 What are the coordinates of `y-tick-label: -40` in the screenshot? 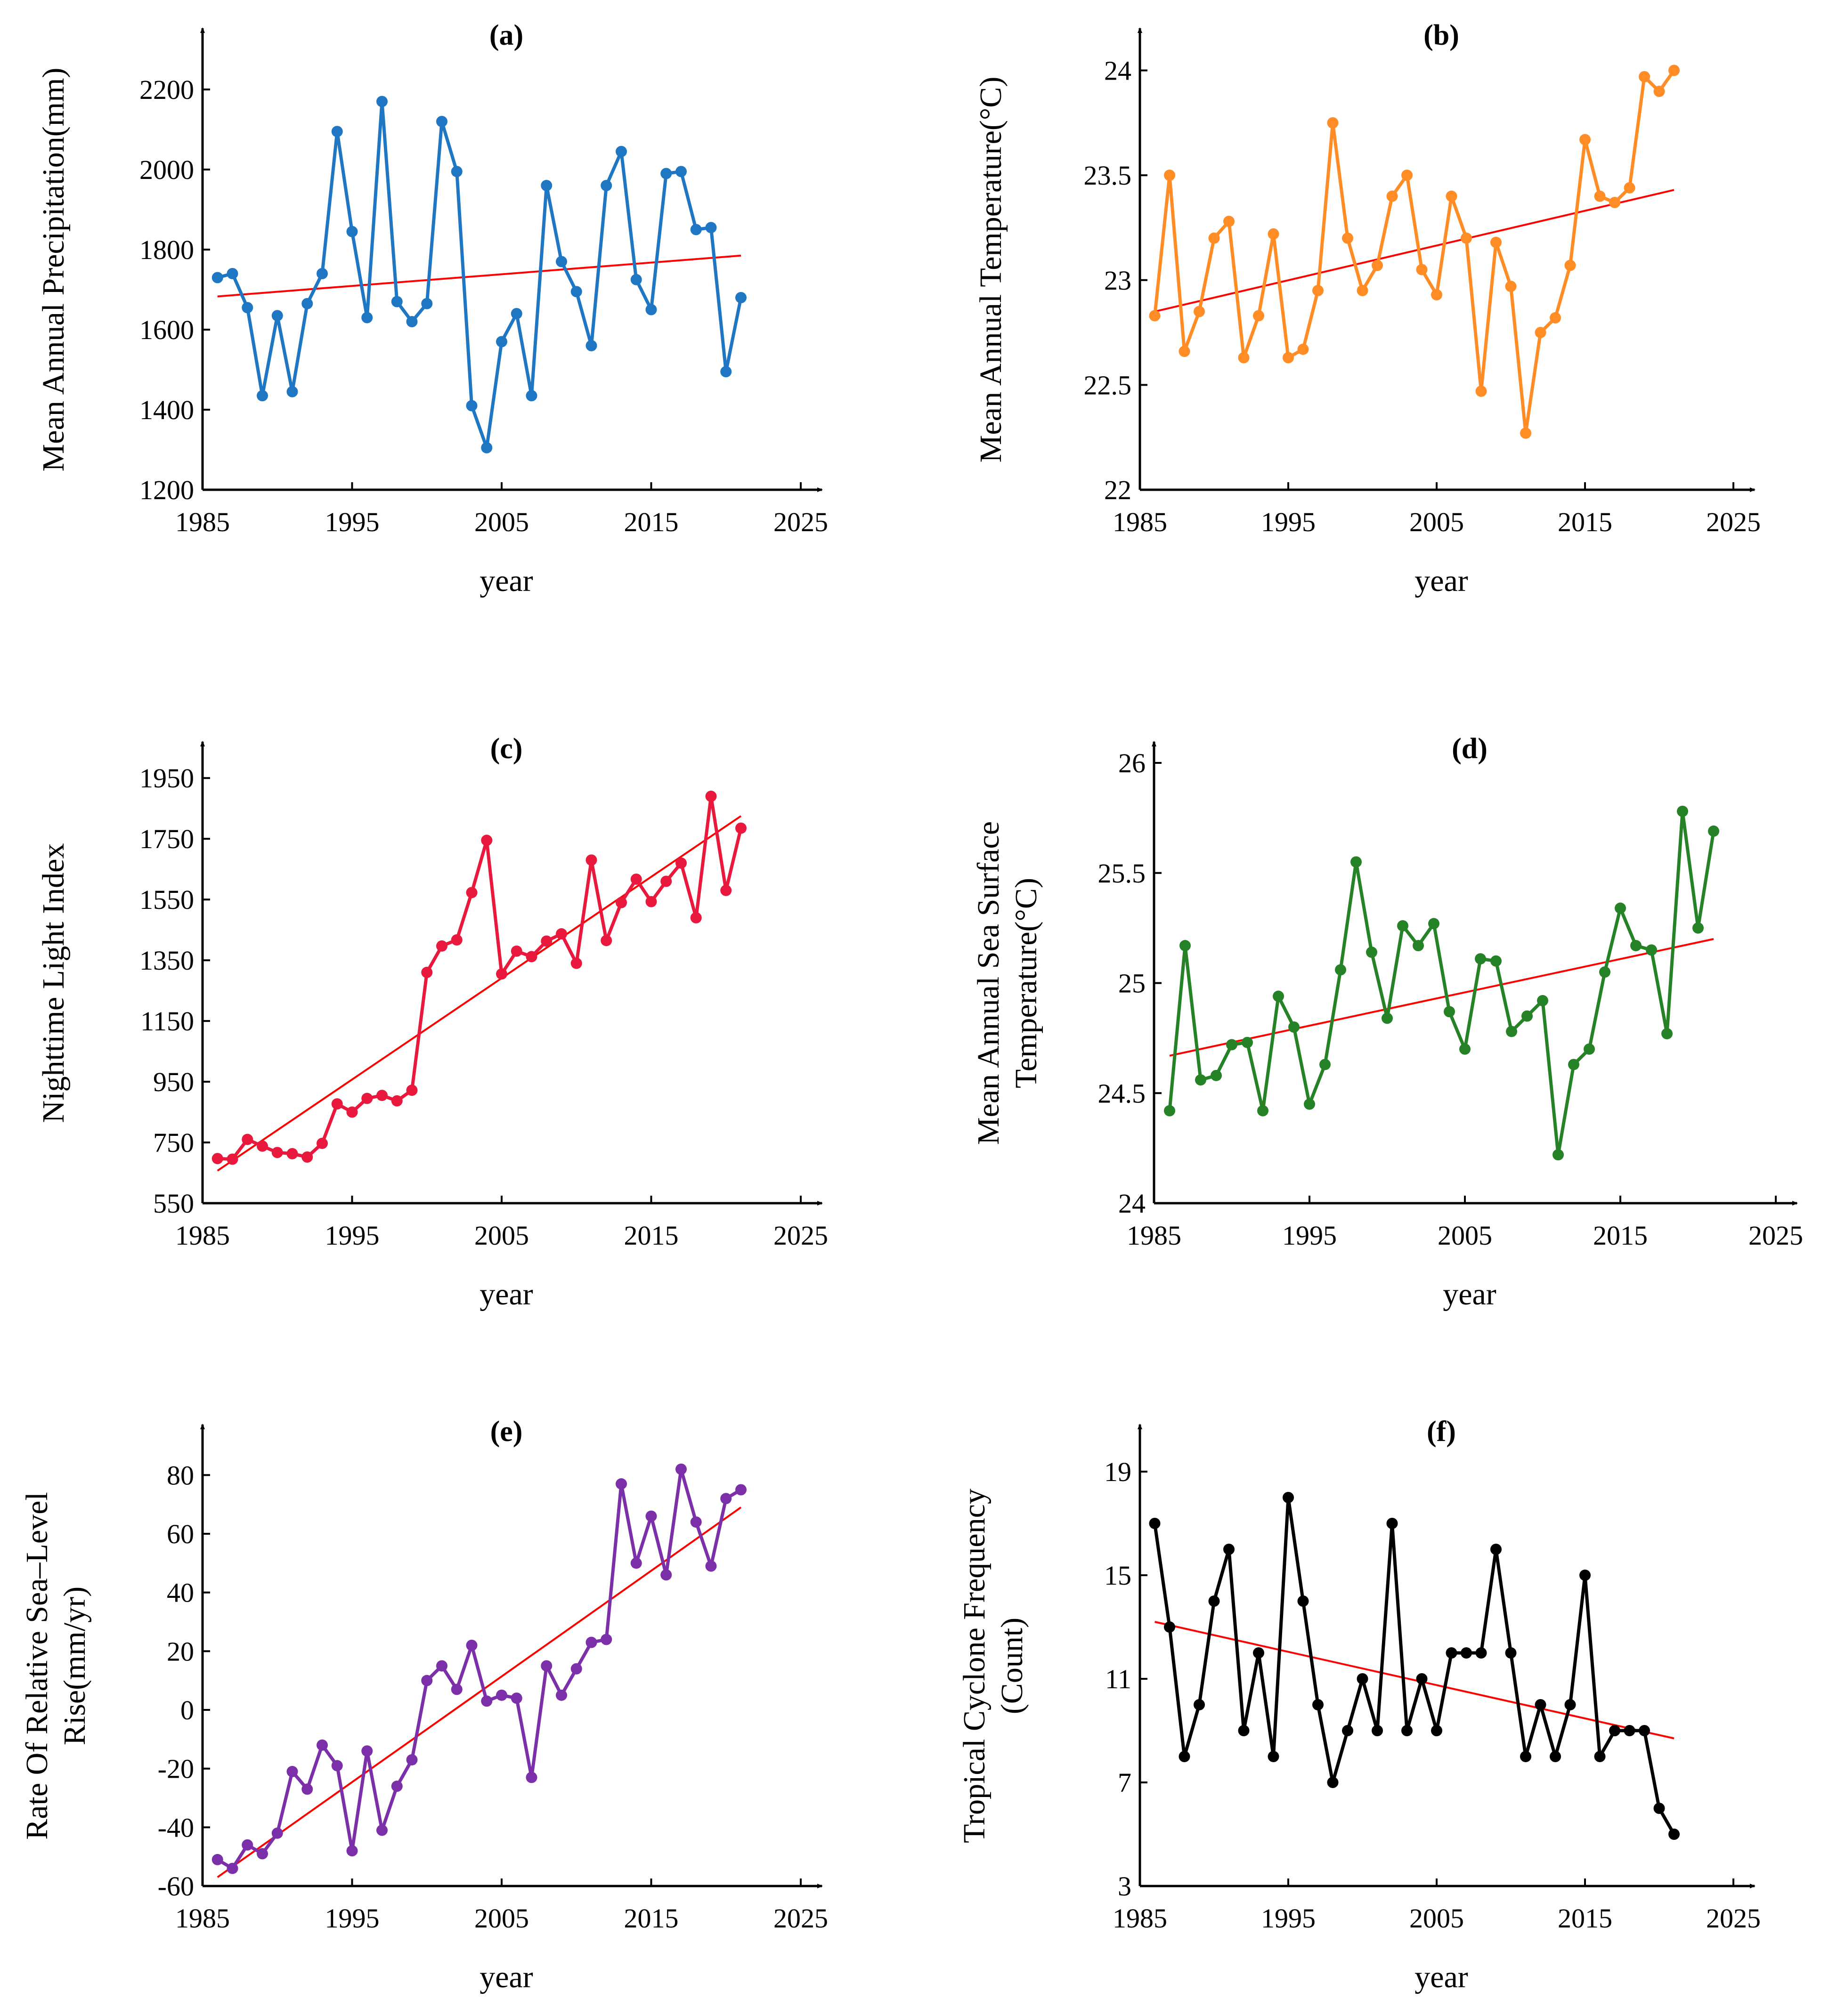 It's located at (176, 1827).